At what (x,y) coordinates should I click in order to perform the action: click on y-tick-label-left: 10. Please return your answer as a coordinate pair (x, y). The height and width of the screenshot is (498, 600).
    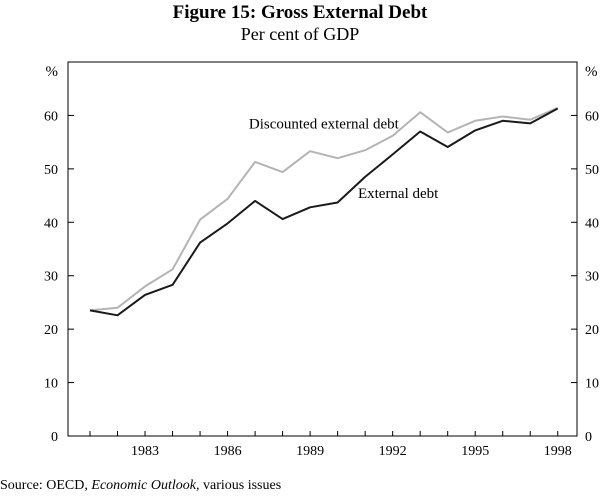
    Looking at the image, I should click on (51, 384).